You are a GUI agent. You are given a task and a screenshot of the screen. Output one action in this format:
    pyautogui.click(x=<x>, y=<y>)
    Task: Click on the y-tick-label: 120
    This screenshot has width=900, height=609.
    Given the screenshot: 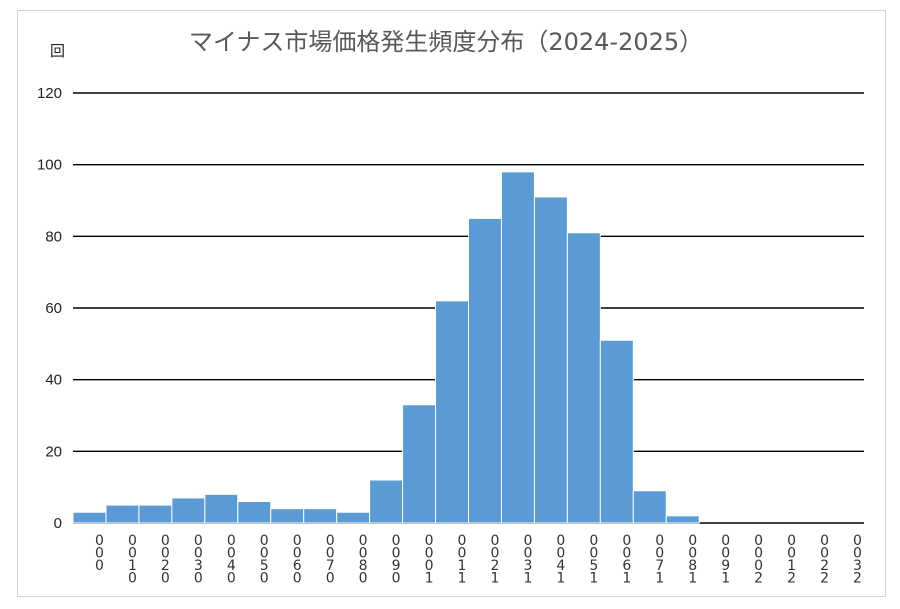 What is the action you would take?
    pyautogui.click(x=49, y=93)
    